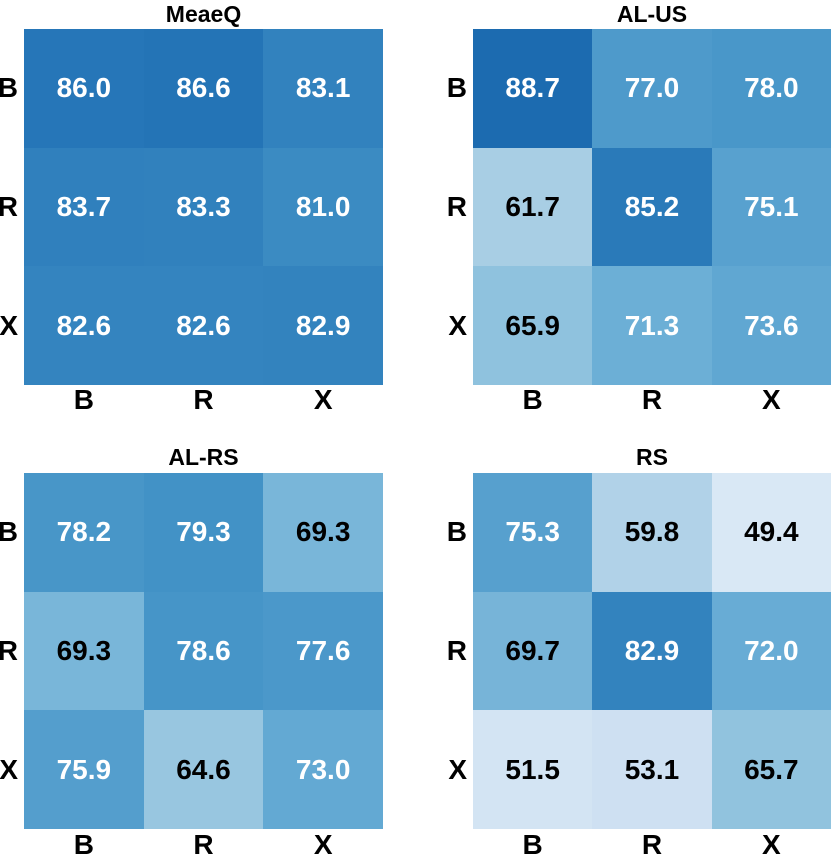 The height and width of the screenshot is (862, 831). Describe the element at coordinates (323, 207) in the screenshot. I see `heatmap-cell: 81.0` at that location.